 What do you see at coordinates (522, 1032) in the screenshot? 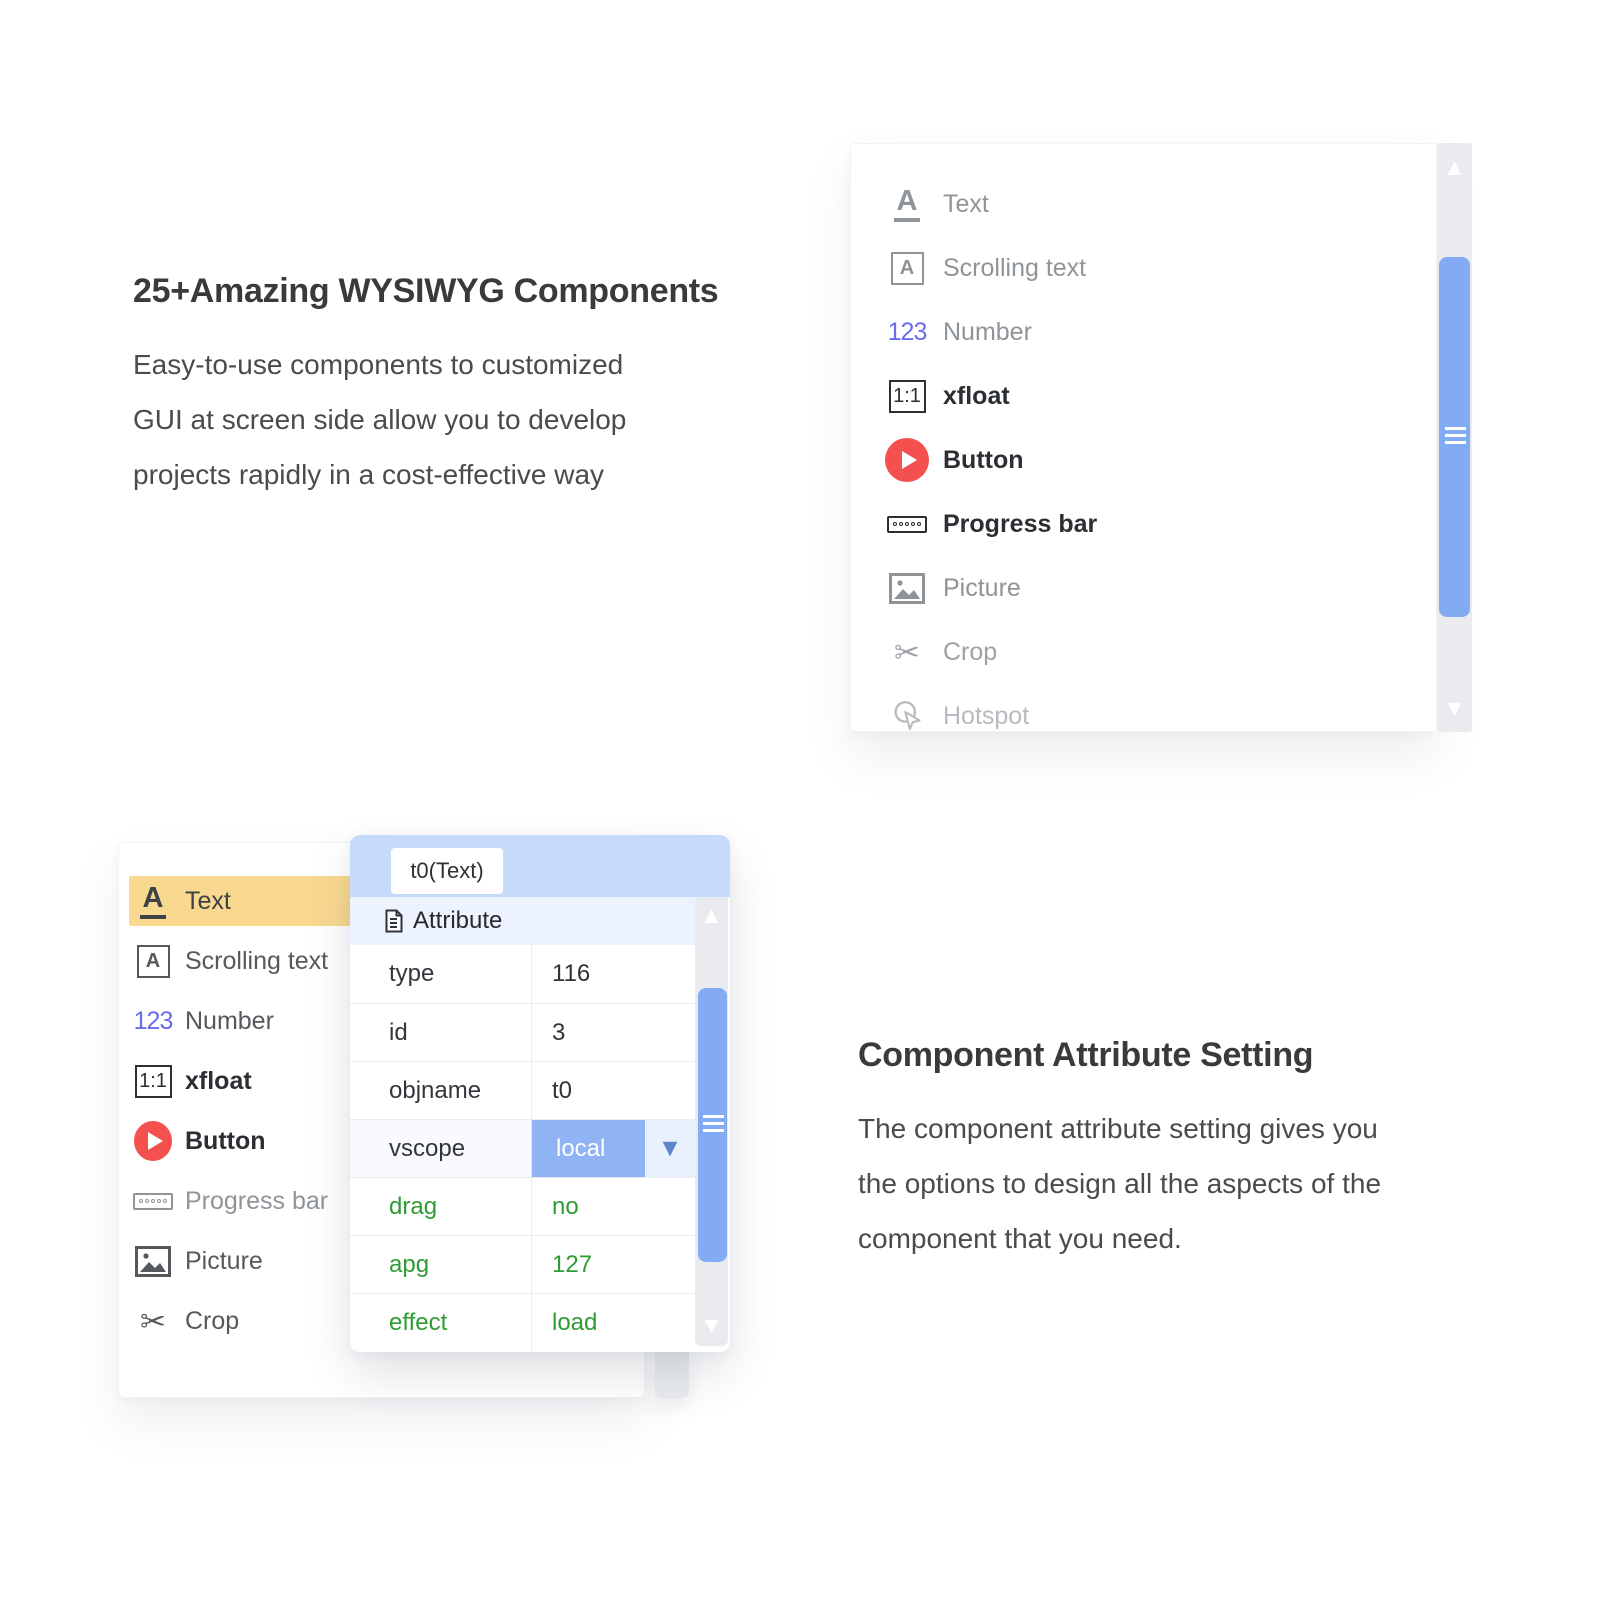
I see `attribute-row-id: id 3` at bounding box center [522, 1032].